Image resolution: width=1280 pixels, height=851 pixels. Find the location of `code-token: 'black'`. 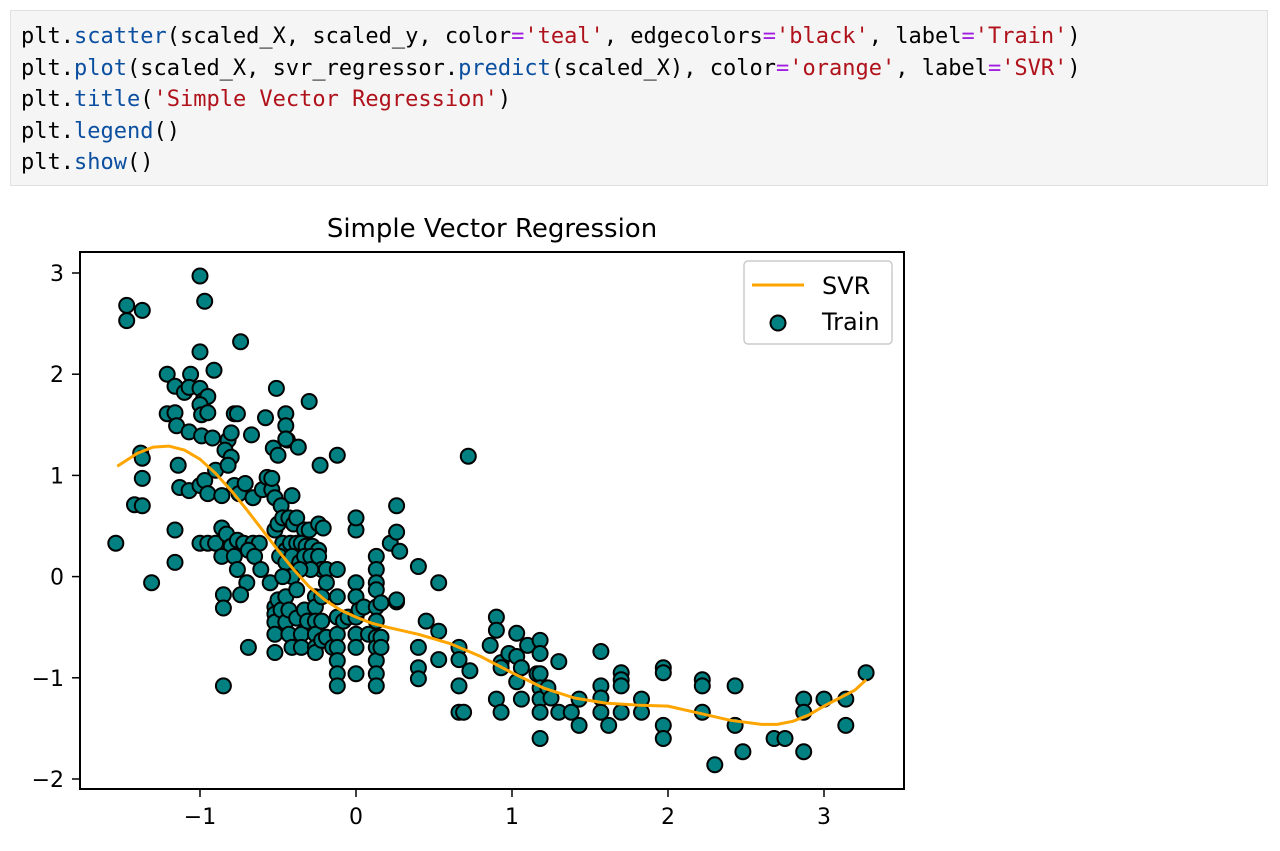

code-token: 'black' is located at coordinates (822, 36).